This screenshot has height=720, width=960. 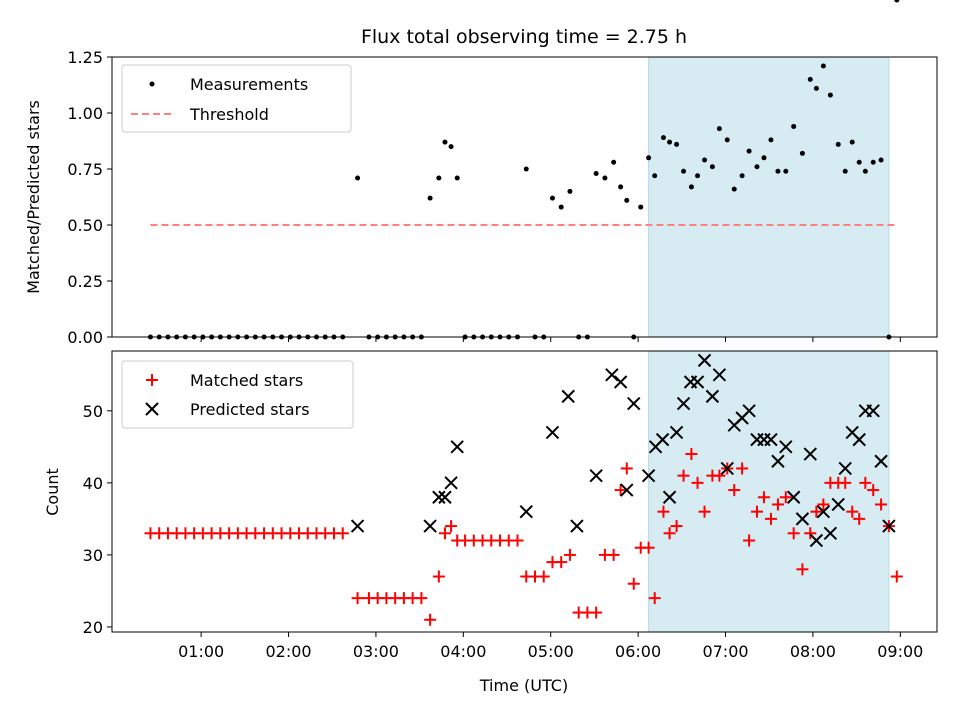 I want to click on count-y-axis-label: Count, so click(x=52, y=492).